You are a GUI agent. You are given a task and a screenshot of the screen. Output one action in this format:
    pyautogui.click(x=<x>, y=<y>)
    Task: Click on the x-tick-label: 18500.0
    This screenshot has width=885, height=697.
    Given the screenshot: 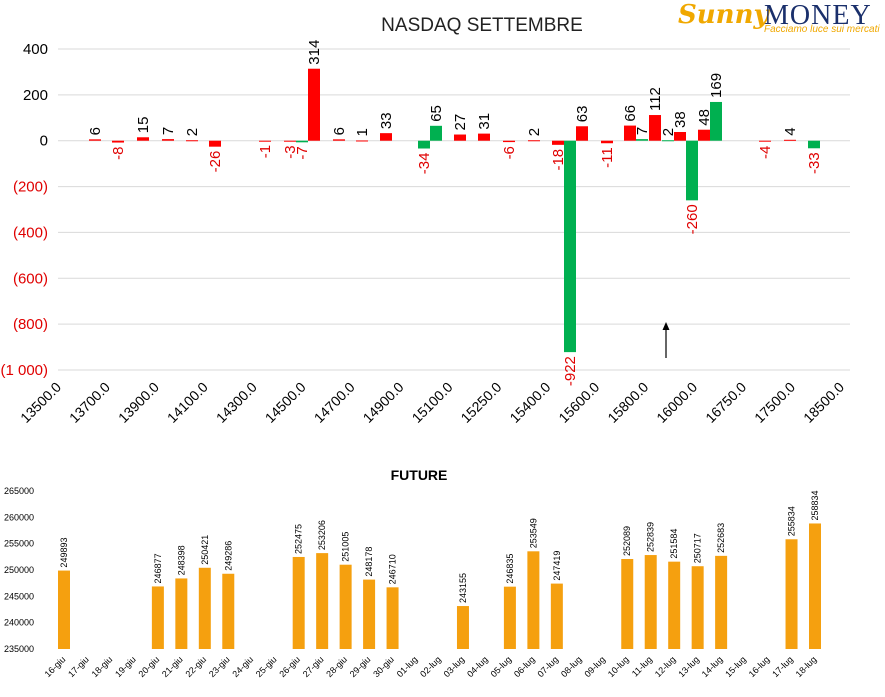 What is the action you would take?
    pyautogui.click(x=823, y=402)
    